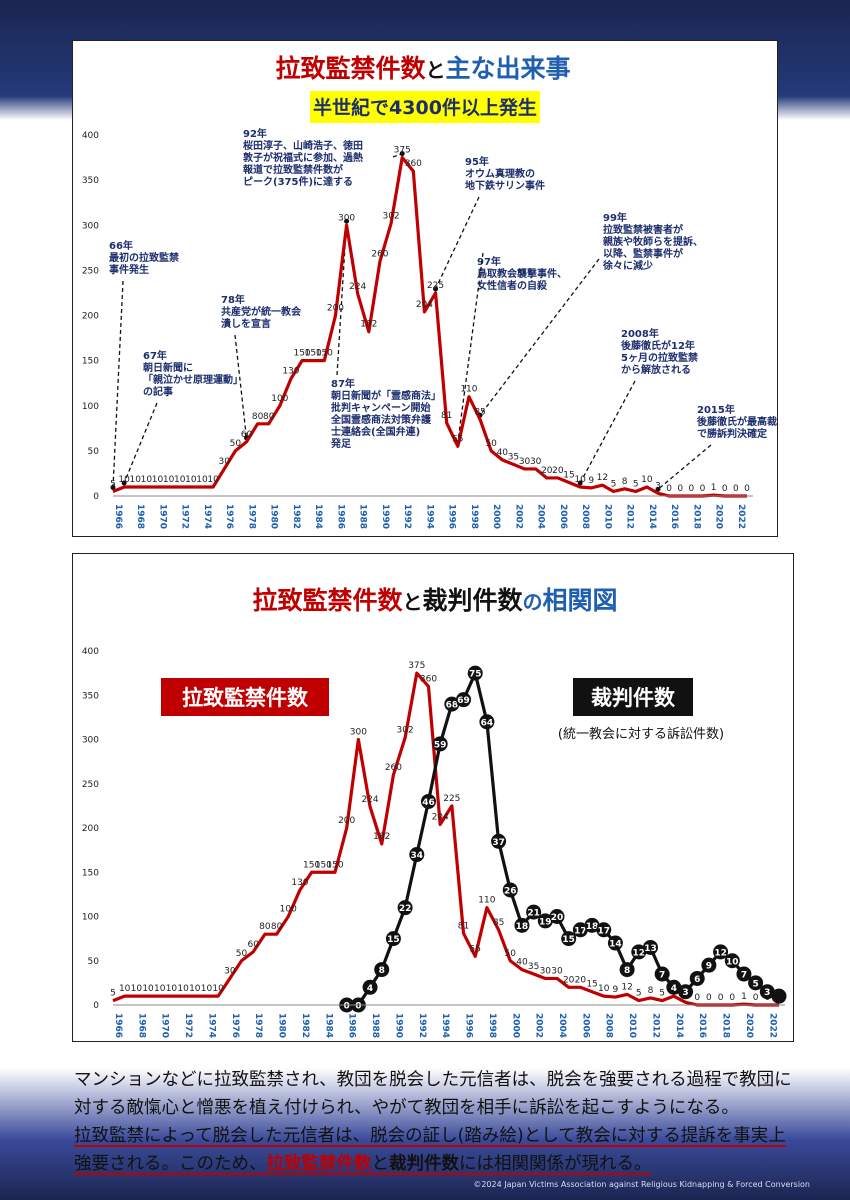  What do you see at coordinates (655, 1025) in the screenshot?
I see `chart2-x-tick-label: 2012` at bounding box center [655, 1025].